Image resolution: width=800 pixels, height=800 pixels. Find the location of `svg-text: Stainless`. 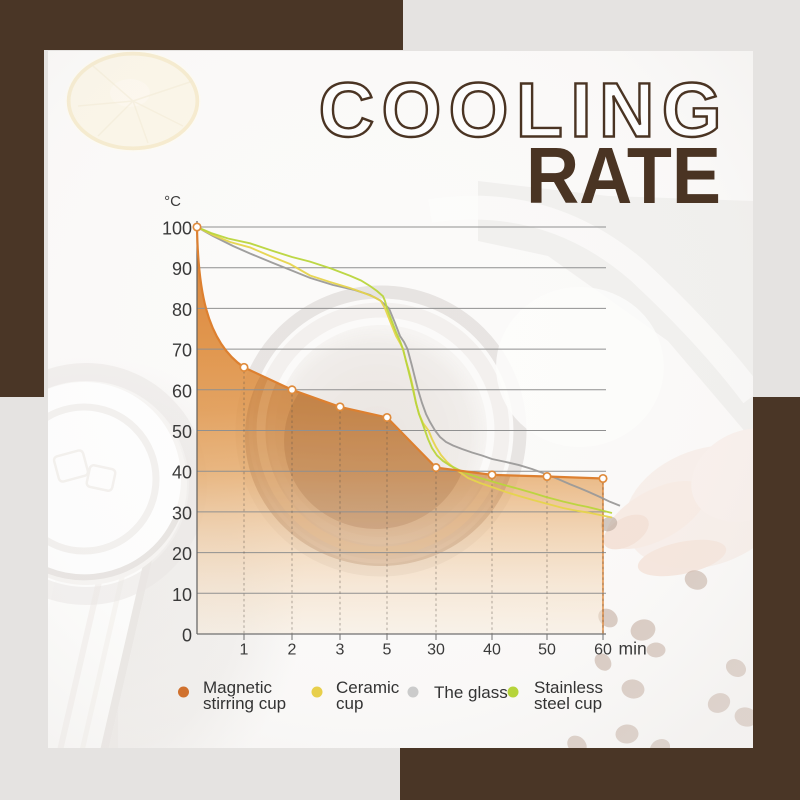

svg-text: Stainless is located at coordinates (568, 687).